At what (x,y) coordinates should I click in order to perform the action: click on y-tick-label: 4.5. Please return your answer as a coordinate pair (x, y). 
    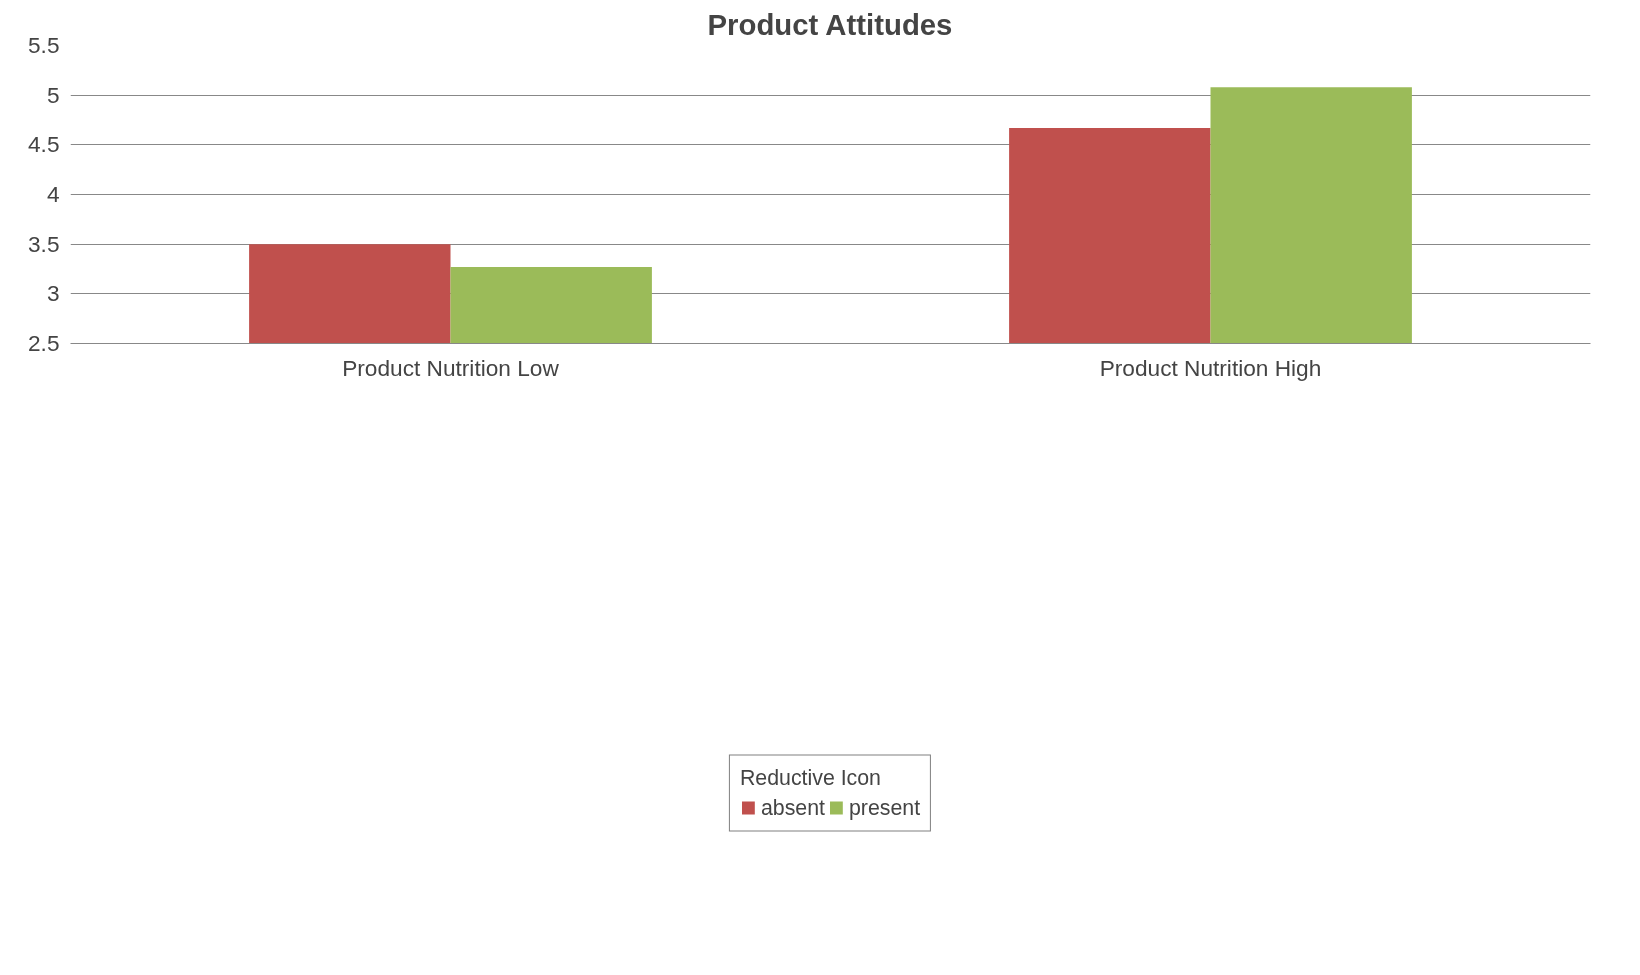
    Looking at the image, I should click on (44, 144).